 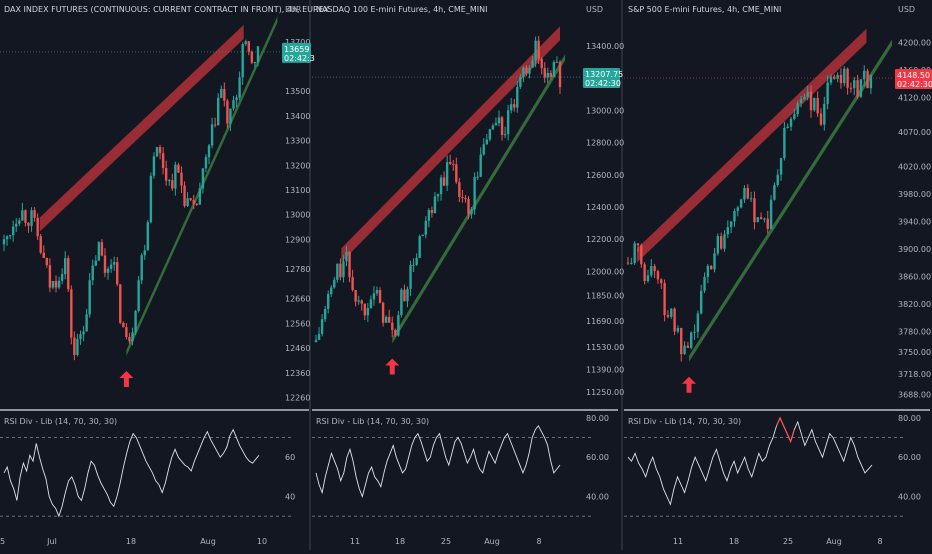 What do you see at coordinates (297, 373) in the screenshot?
I see `y-tick-label: 12360` at bounding box center [297, 373].